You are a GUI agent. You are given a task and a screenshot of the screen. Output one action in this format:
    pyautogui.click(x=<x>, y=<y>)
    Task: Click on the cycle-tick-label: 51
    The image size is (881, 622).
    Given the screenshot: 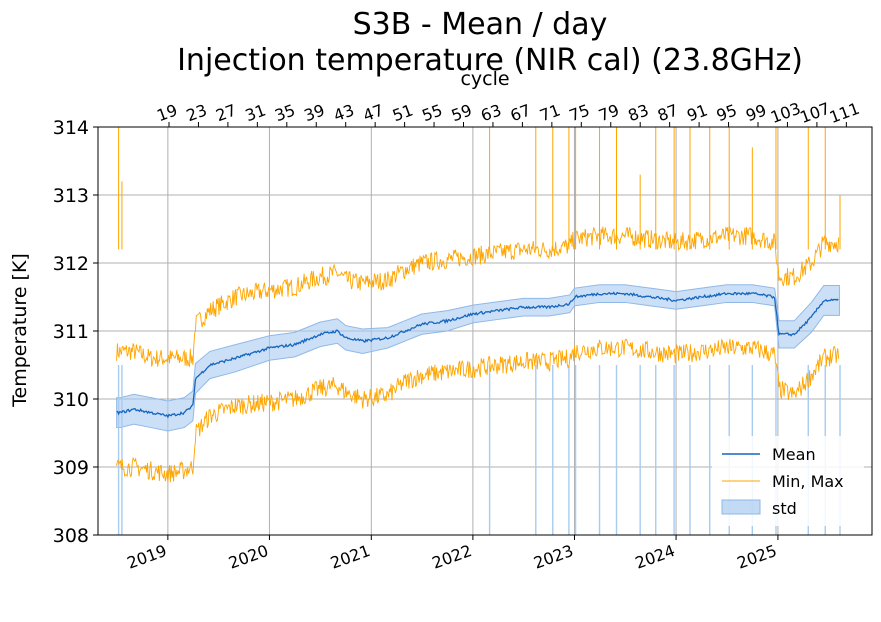 What is the action you would take?
    pyautogui.click(x=403, y=112)
    